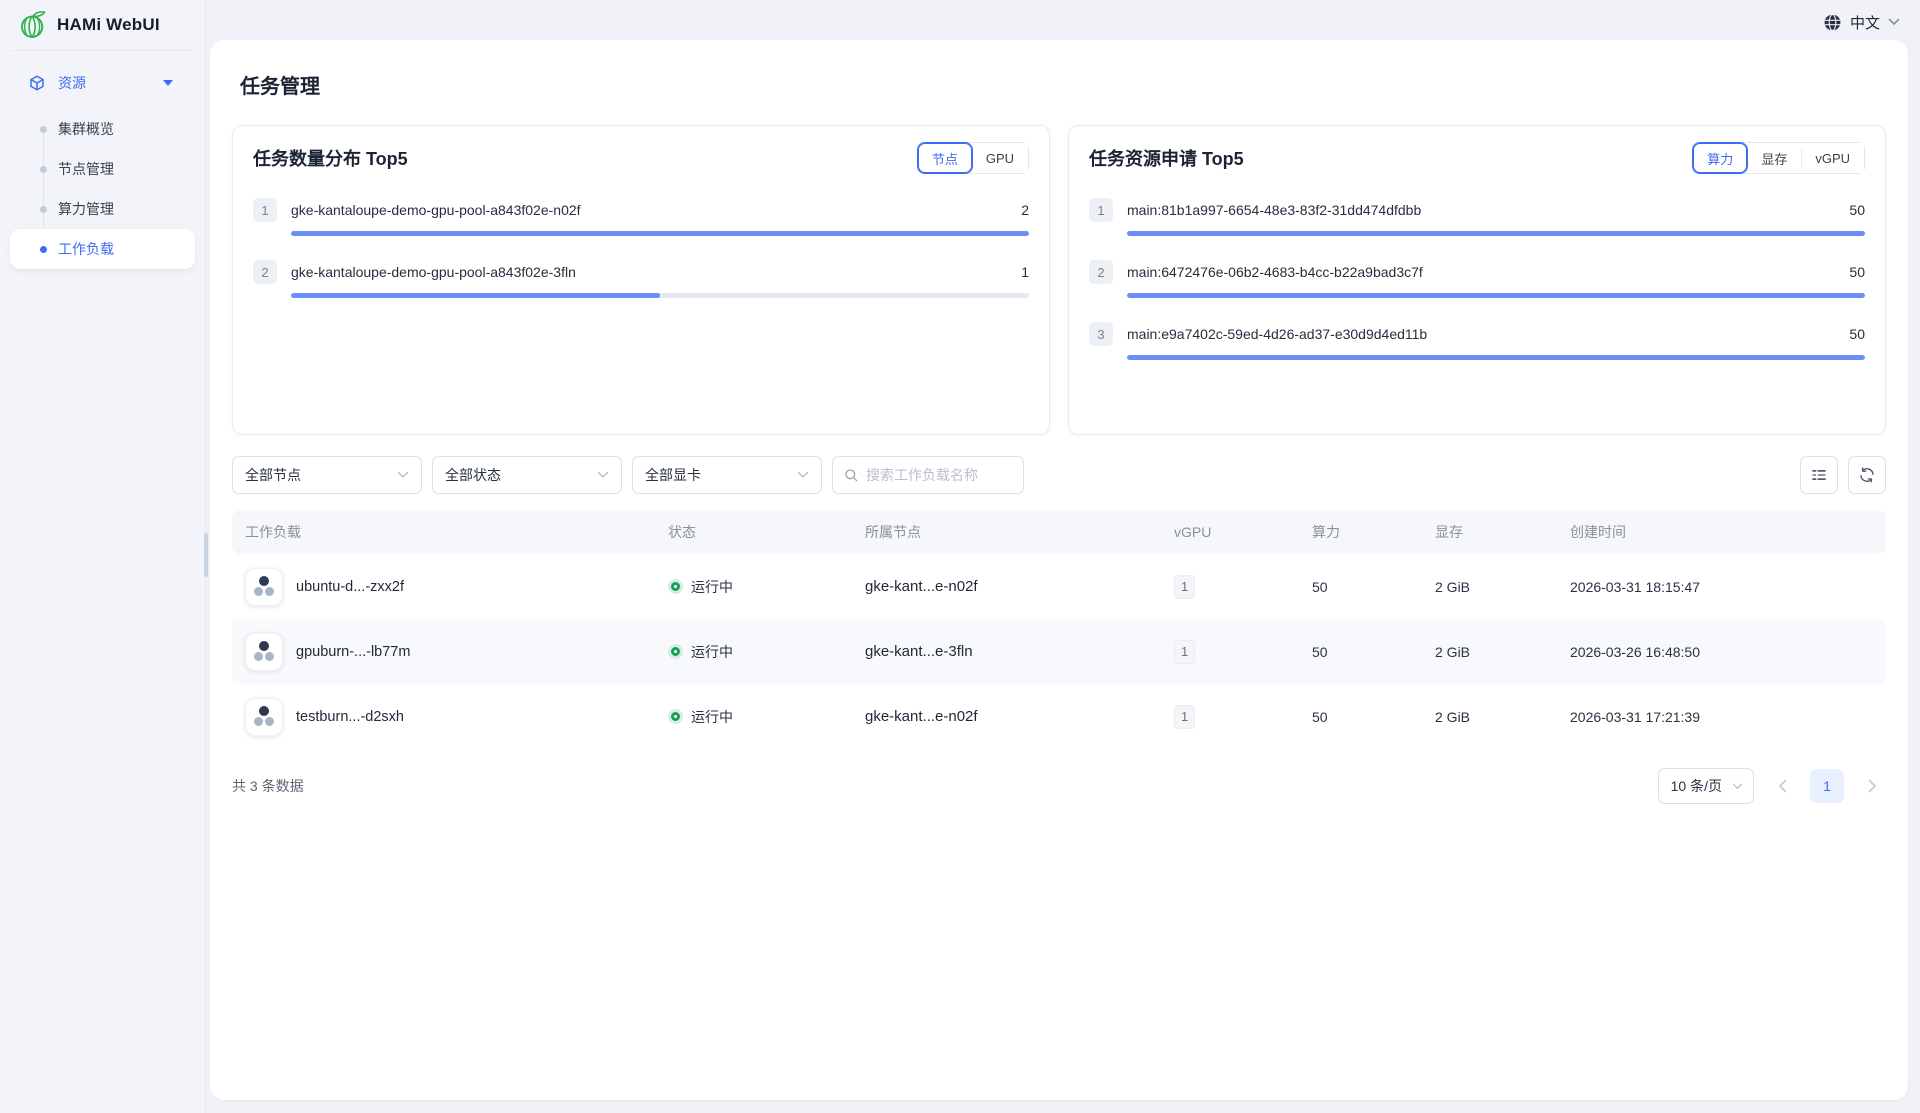  I want to click on column-header-vgpu: vGPU, so click(1193, 532).